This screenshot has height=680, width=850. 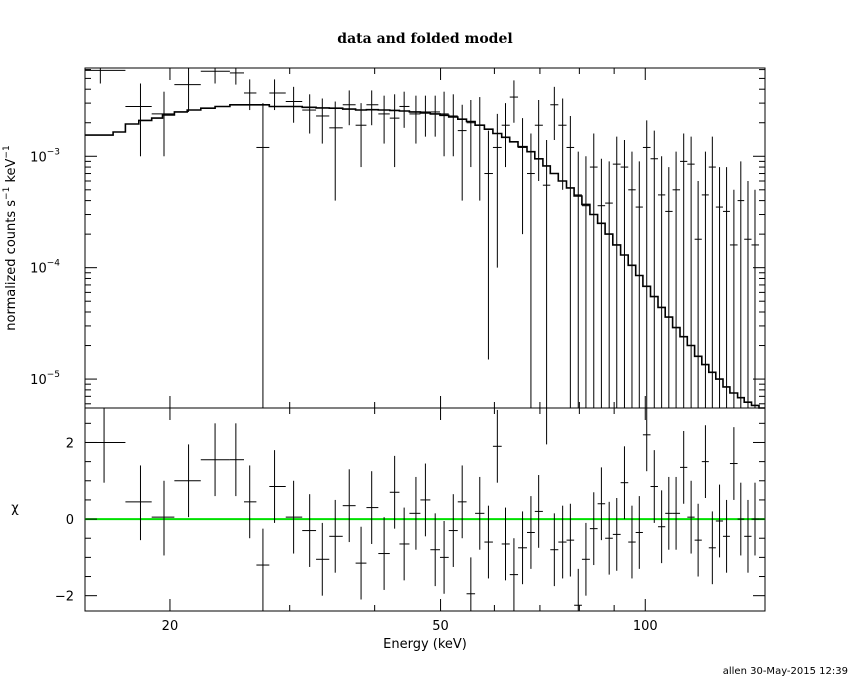 What do you see at coordinates (45, 268) in the screenshot?
I see `y-tick-label: 10⁻⁴` at bounding box center [45, 268].